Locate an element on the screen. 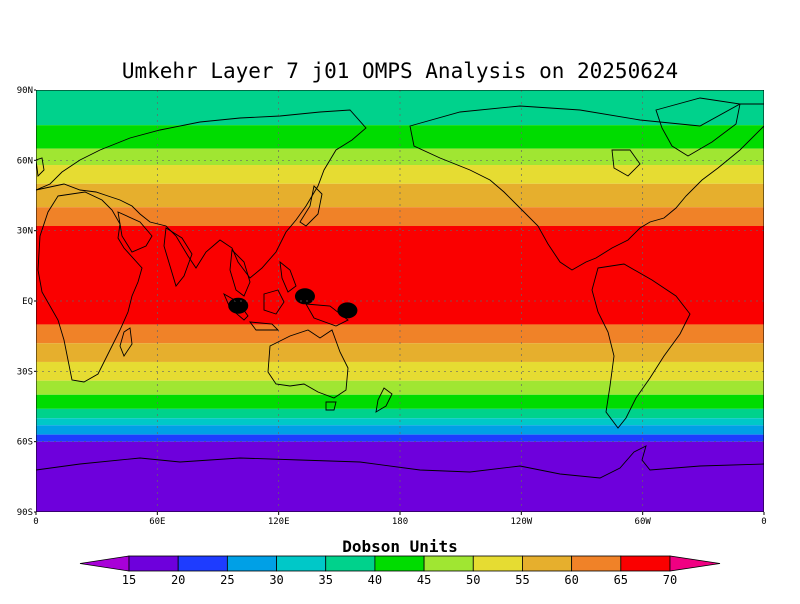 Image resolution: width=800 pixels, height=604 pixels. colorbar-tick-label: 60 is located at coordinates (571, 580).